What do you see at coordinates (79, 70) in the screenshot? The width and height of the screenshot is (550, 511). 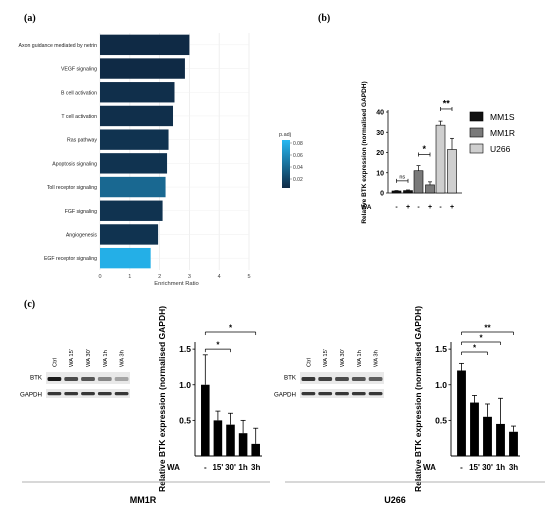 I see `category-label: VEGF signaling` at bounding box center [79, 70].